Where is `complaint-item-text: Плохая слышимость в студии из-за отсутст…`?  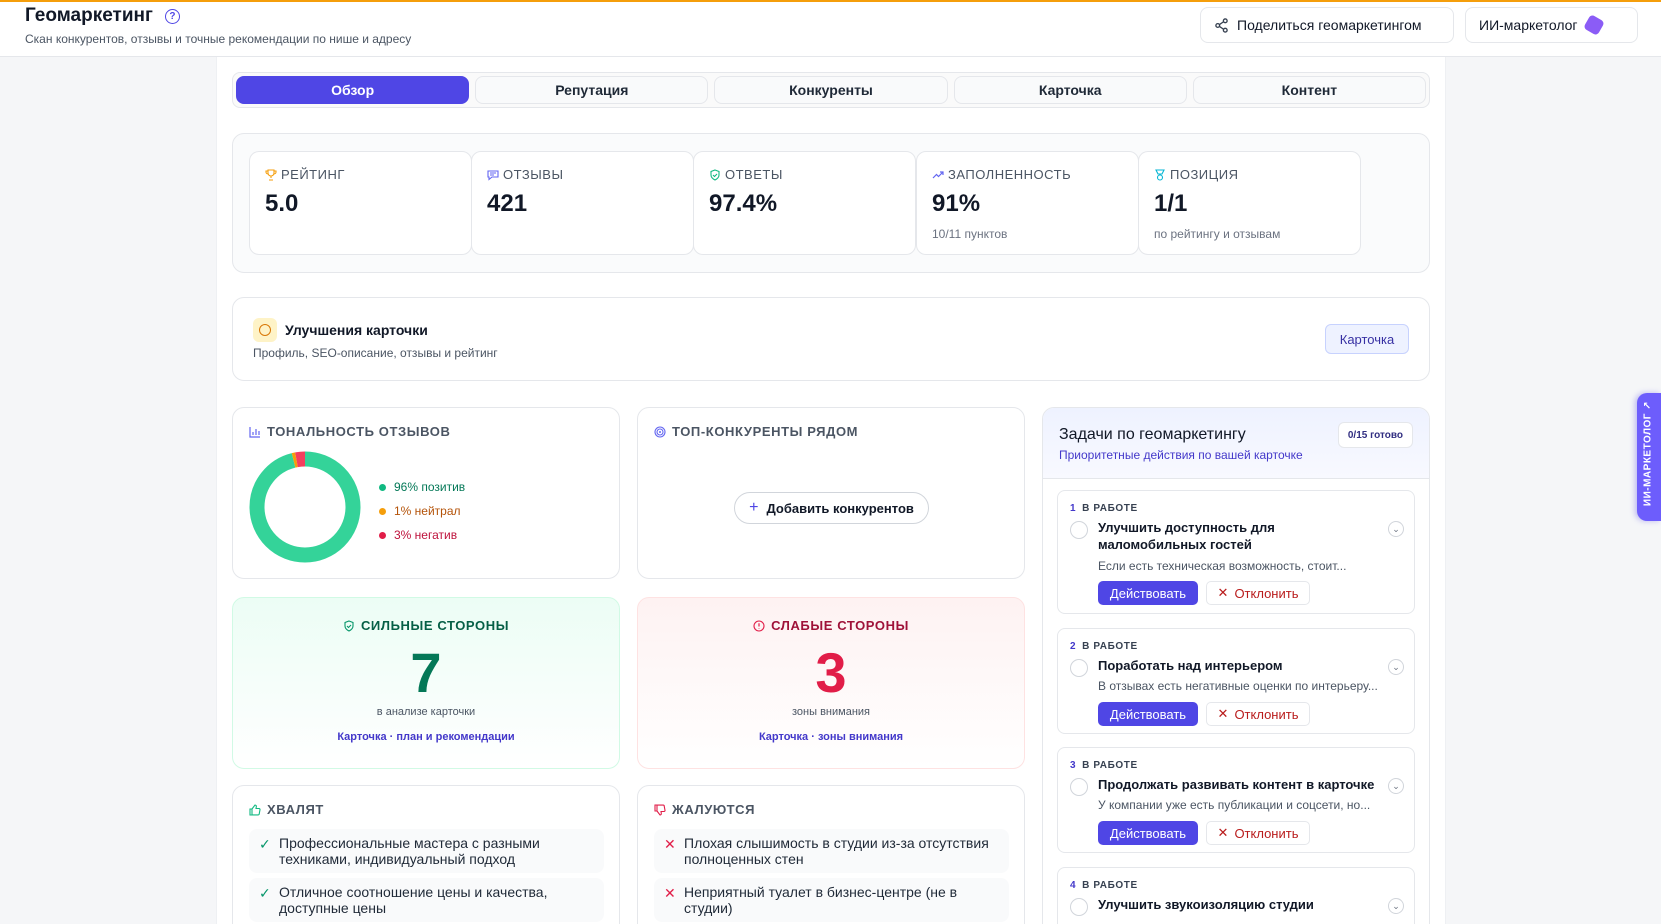
complaint-item-text: Плохая слышимость в студии из-за отсутст… is located at coordinates (836, 851).